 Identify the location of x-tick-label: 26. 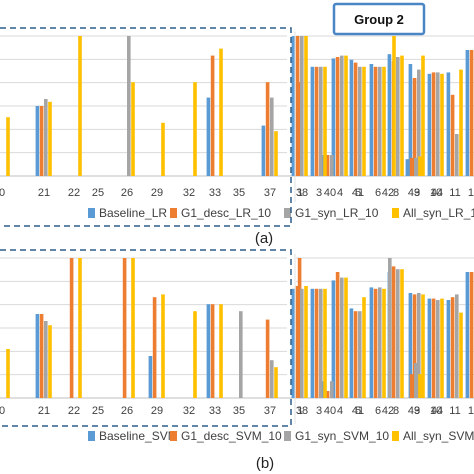
(127, 193).